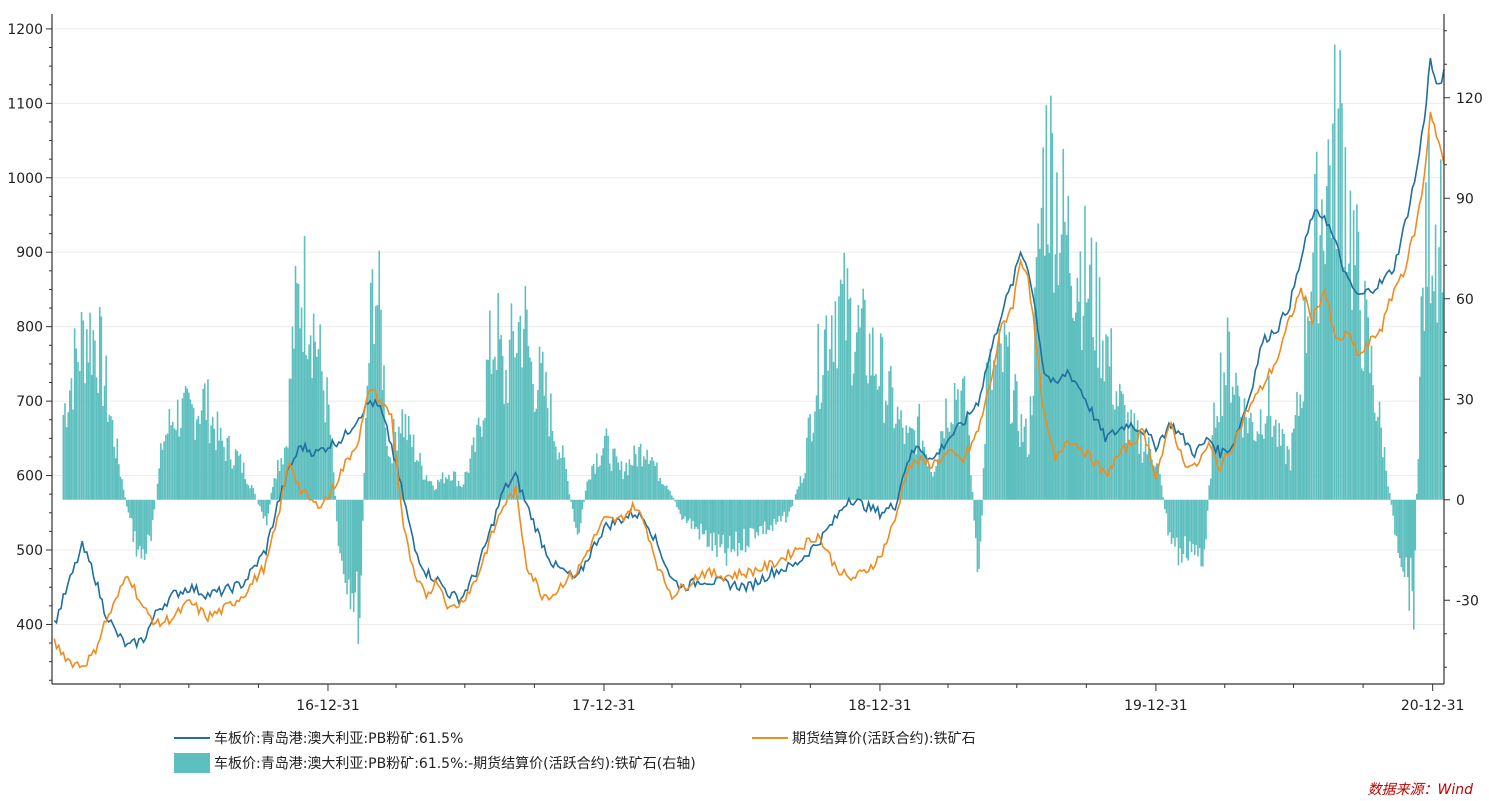 This screenshot has height=801, width=1489. What do you see at coordinates (192, 763) in the screenshot?
I see `legend-swatch-spread` at bounding box center [192, 763].